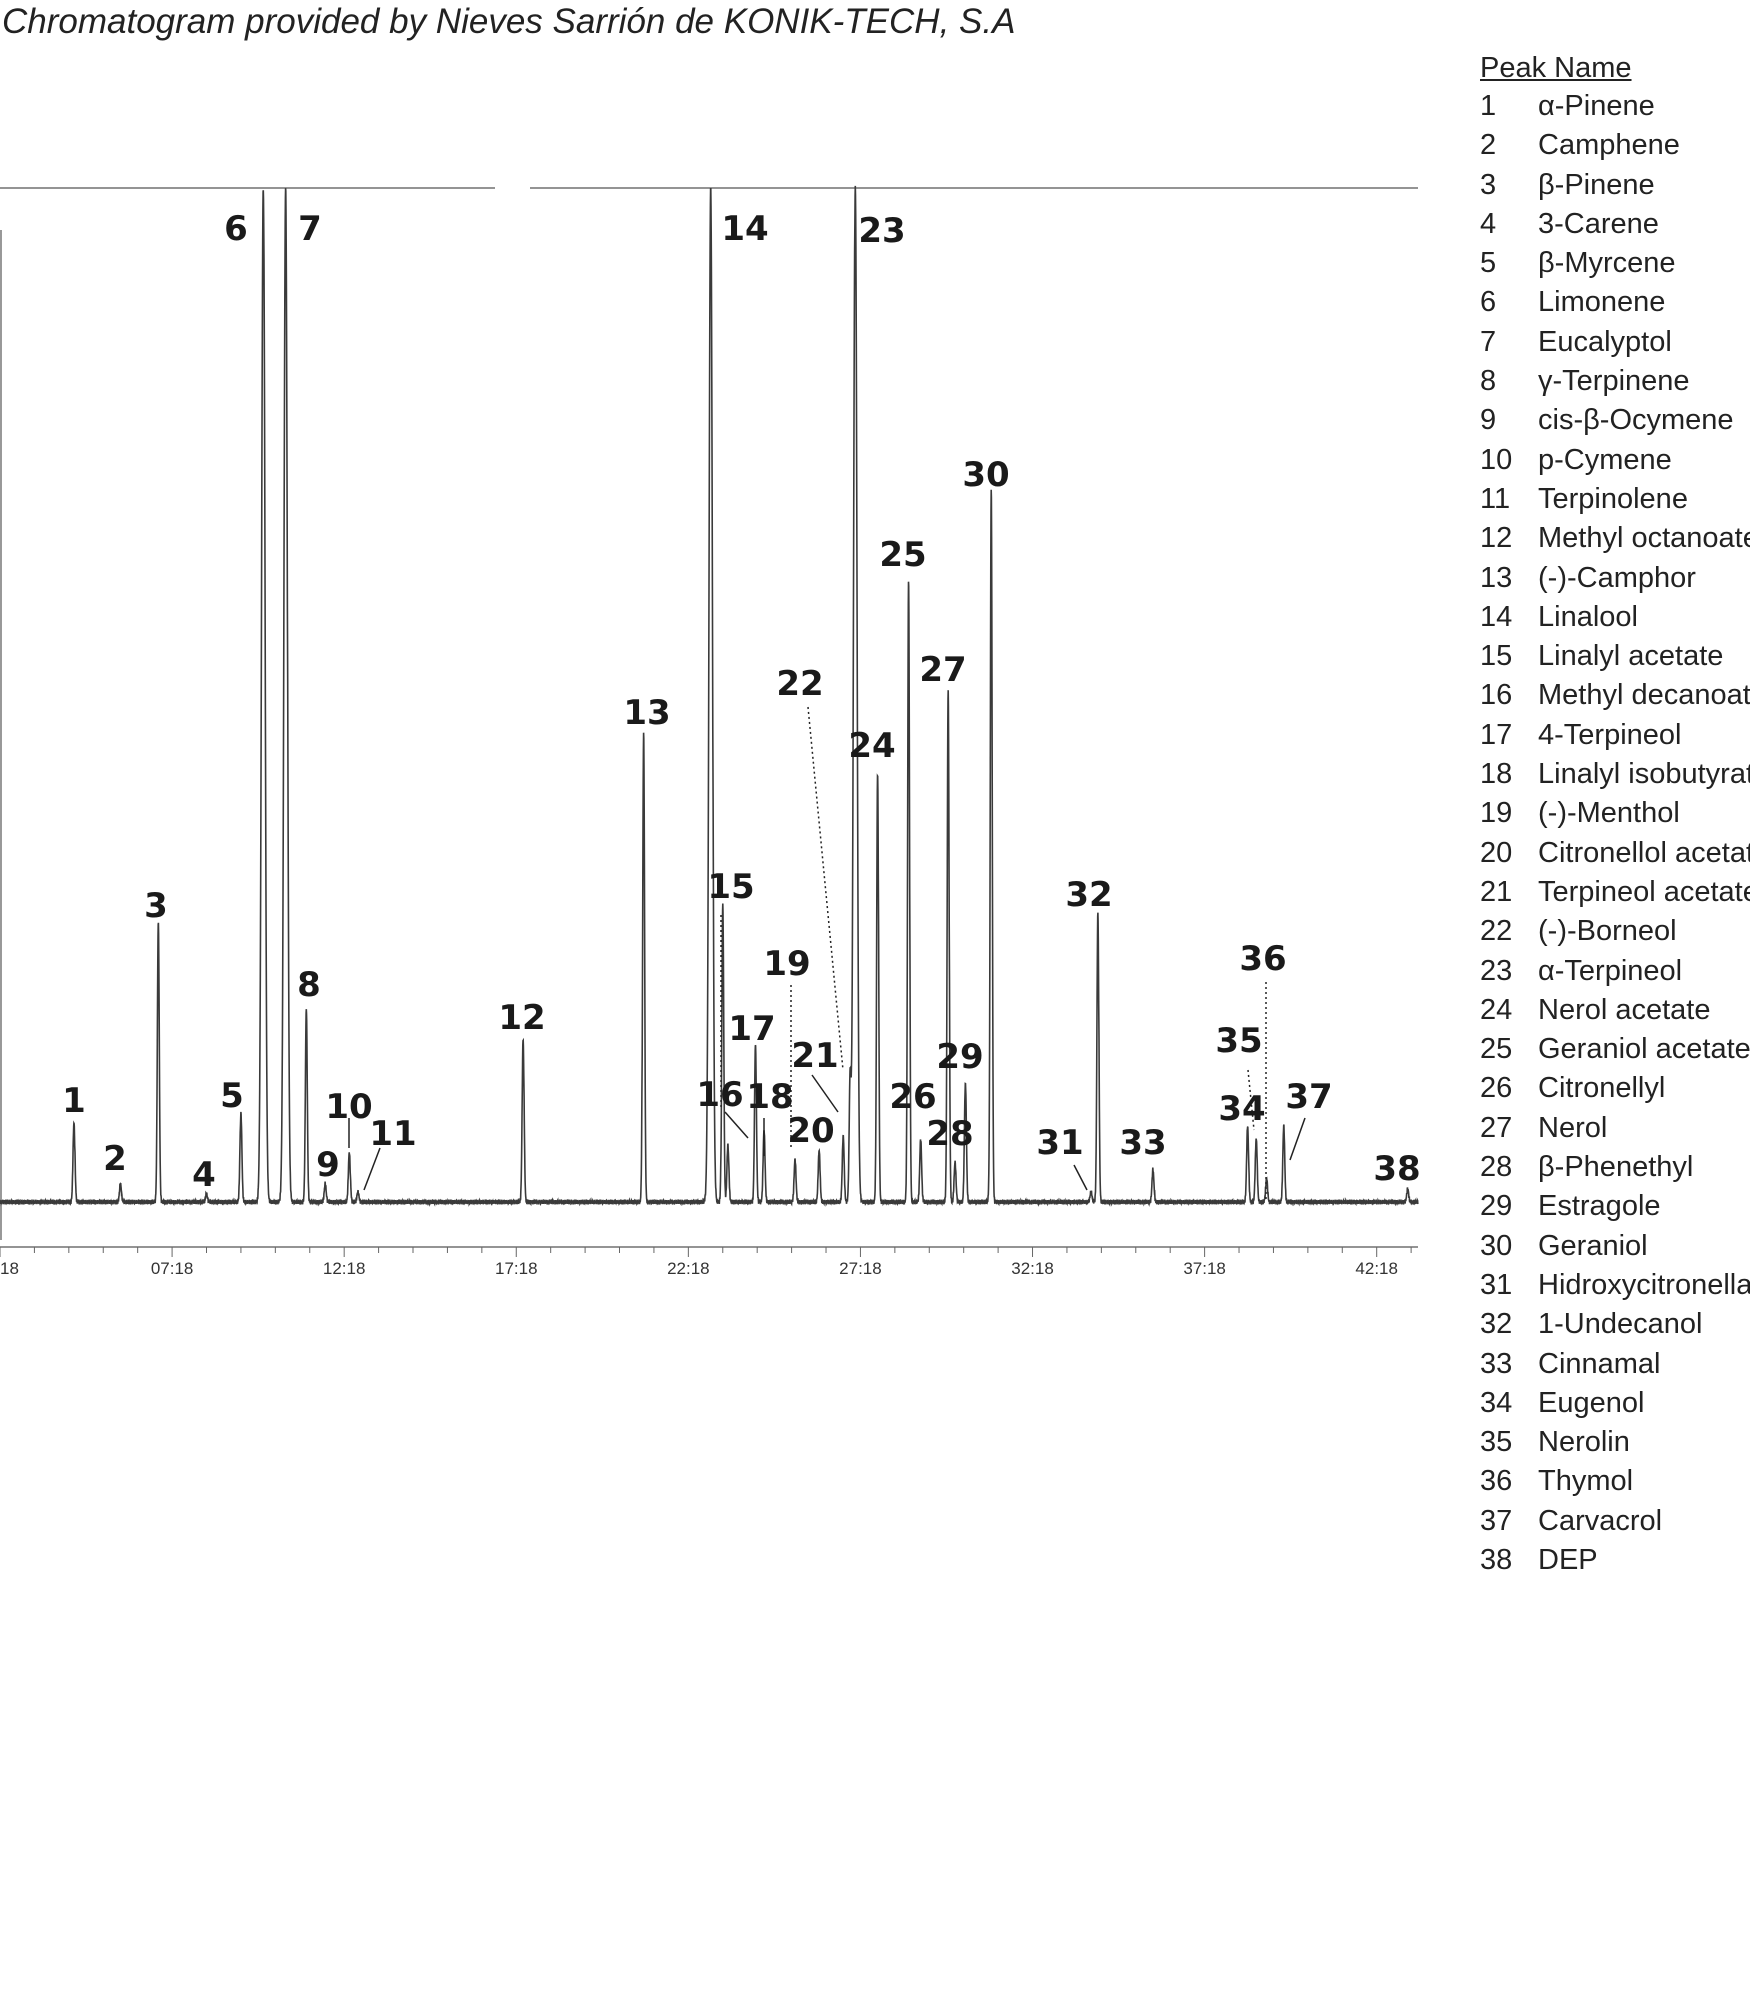  I want to click on legend-item-number: 19, so click(1496, 813).